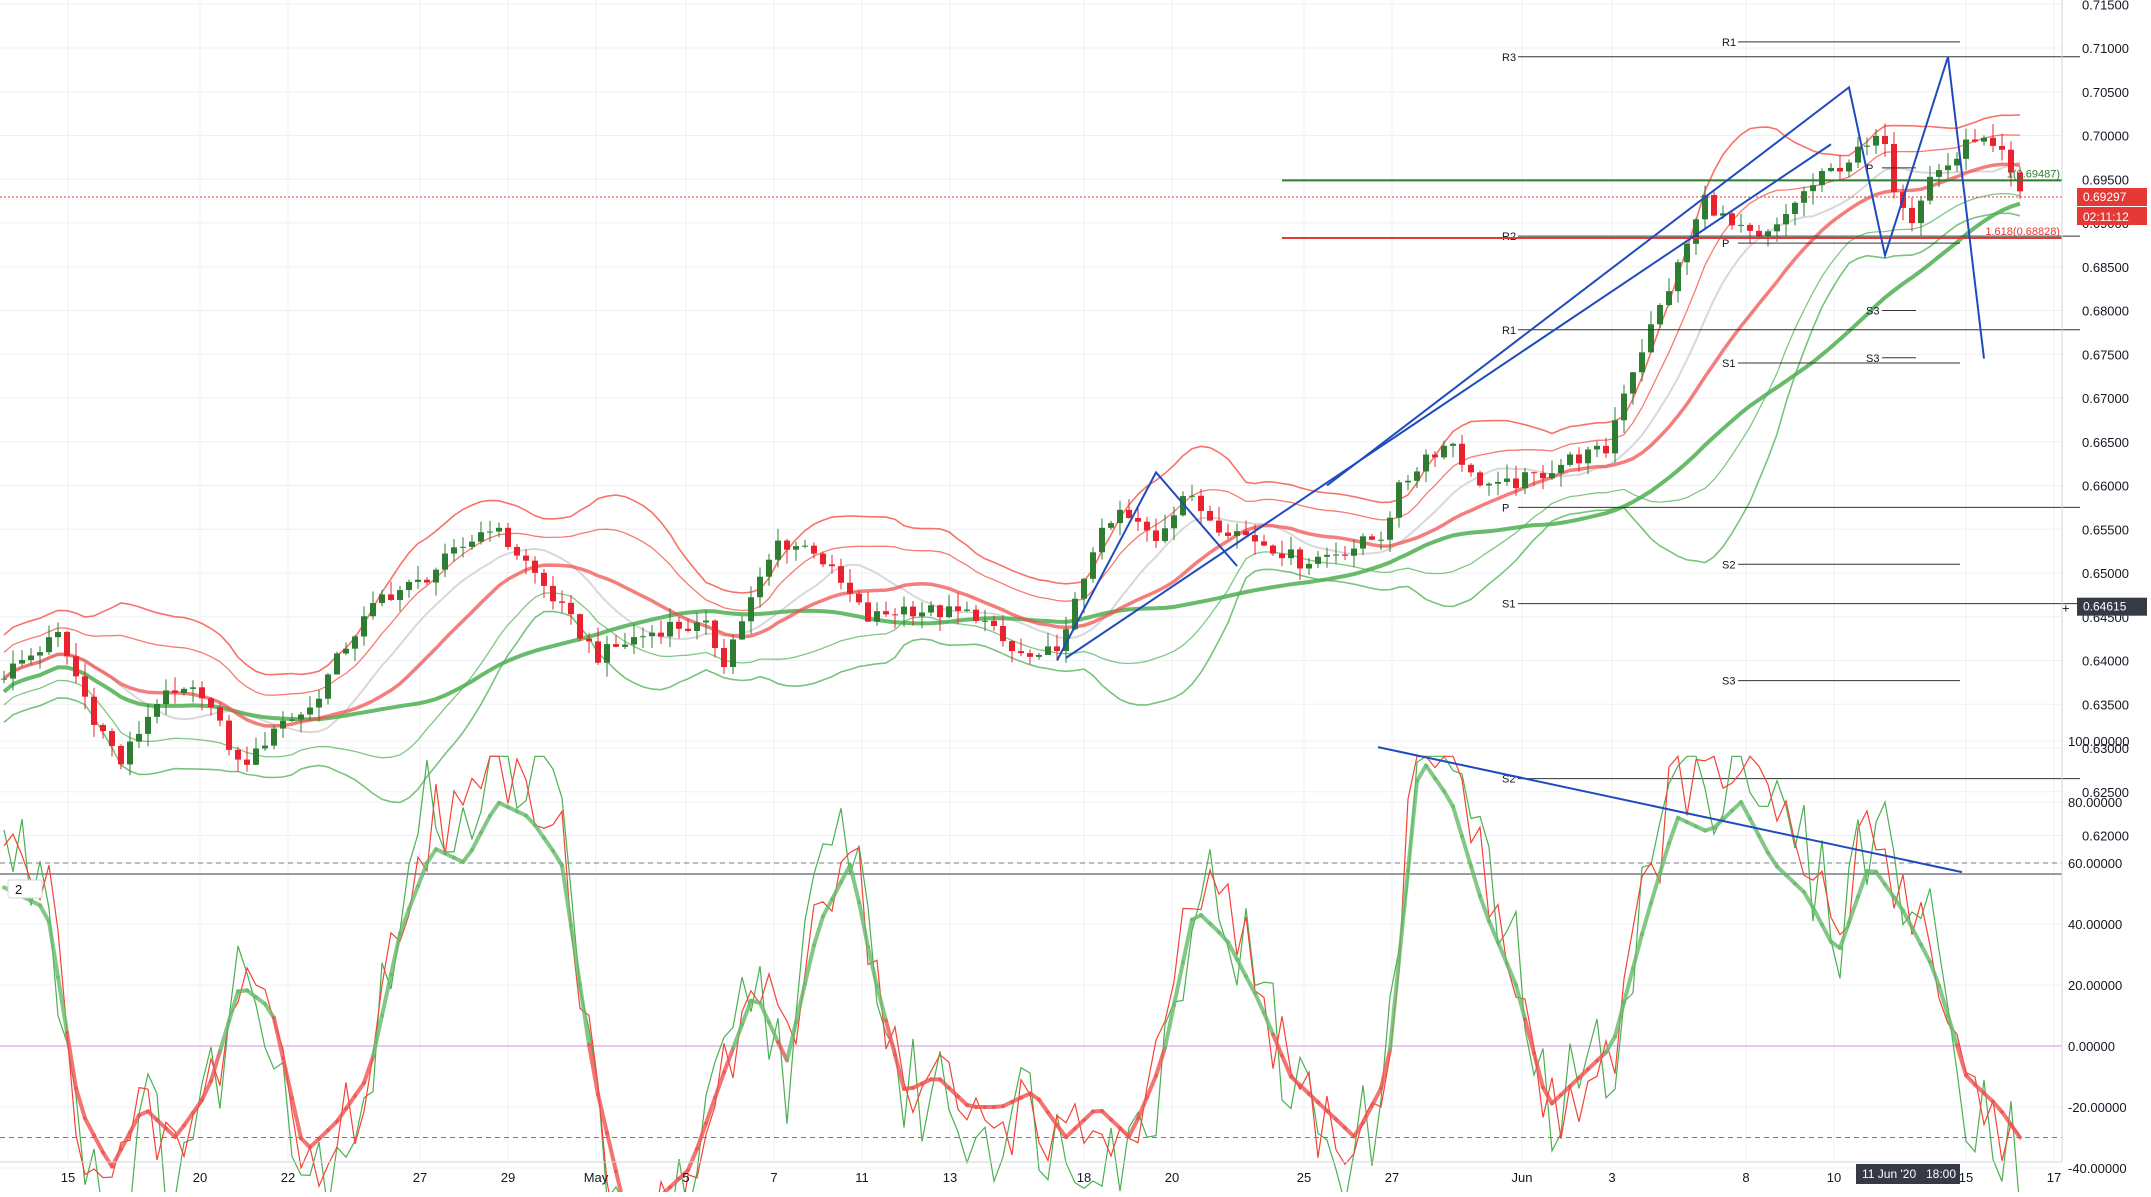  Describe the element at coordinates (862, 1177) in the screenshot. I see `time-tick: 11` at that location.